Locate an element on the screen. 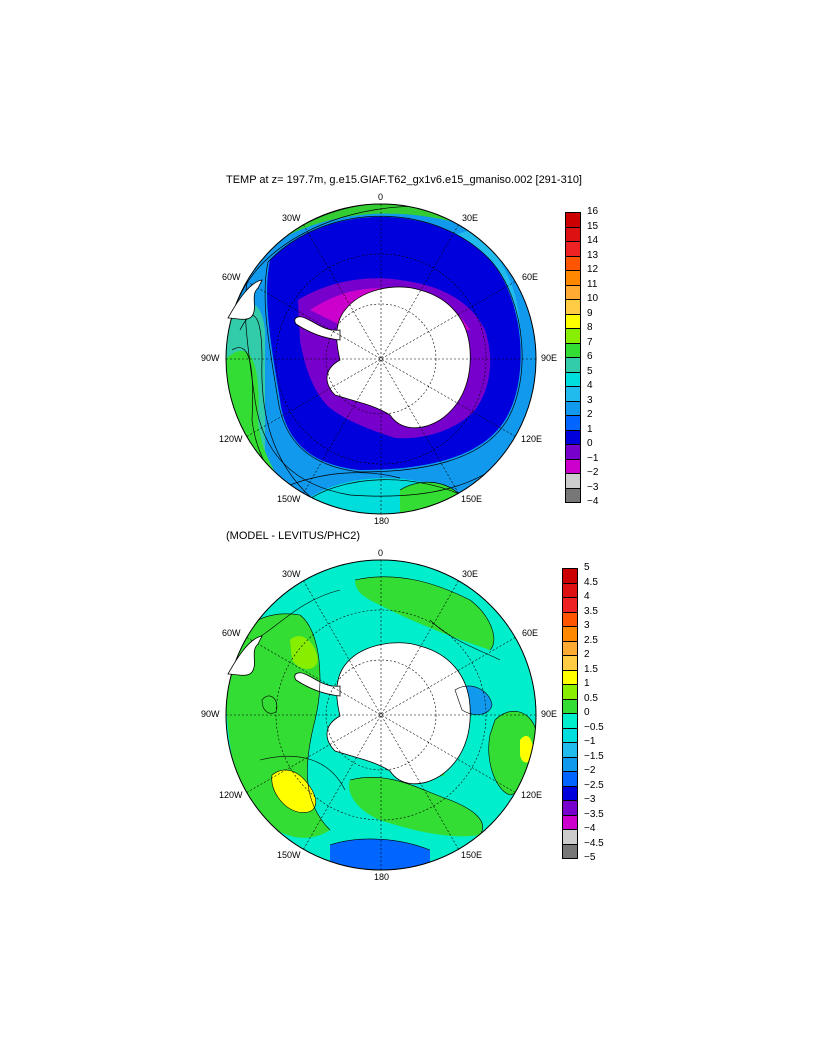  panel2-colorbar-tick-label: 2 is located at coordinates (587, 654).